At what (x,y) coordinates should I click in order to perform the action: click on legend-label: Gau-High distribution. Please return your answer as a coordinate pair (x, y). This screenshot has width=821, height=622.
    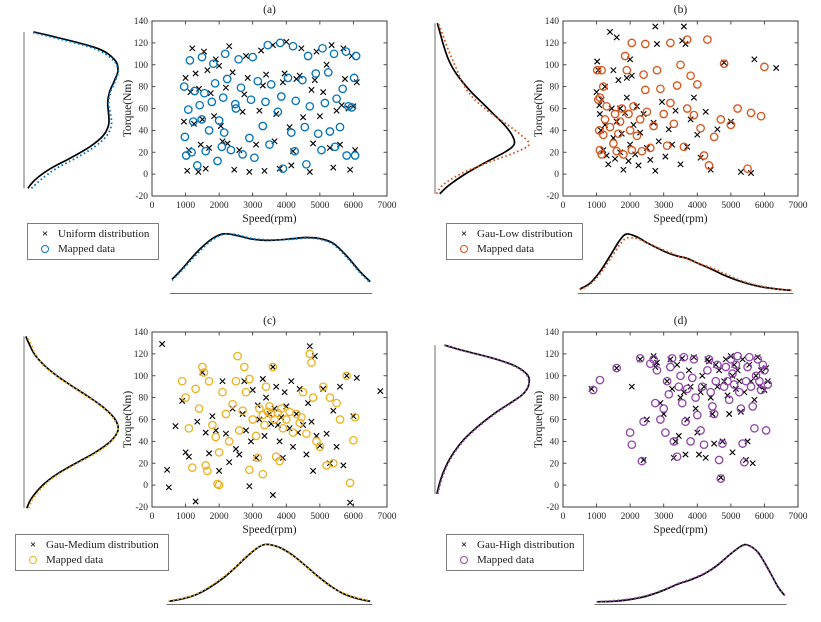
    Looking at the image, I should click on (526, 545).